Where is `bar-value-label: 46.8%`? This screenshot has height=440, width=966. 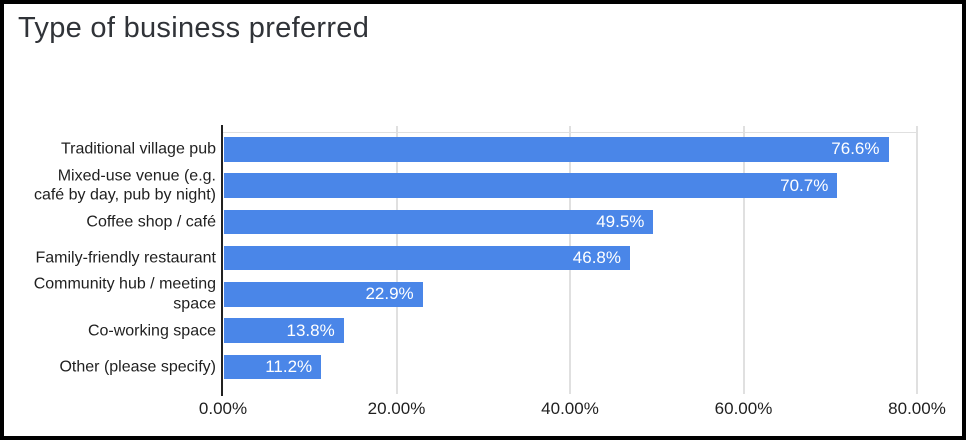 bar-value-label: 46.8% is located at coordinates (596, 257).